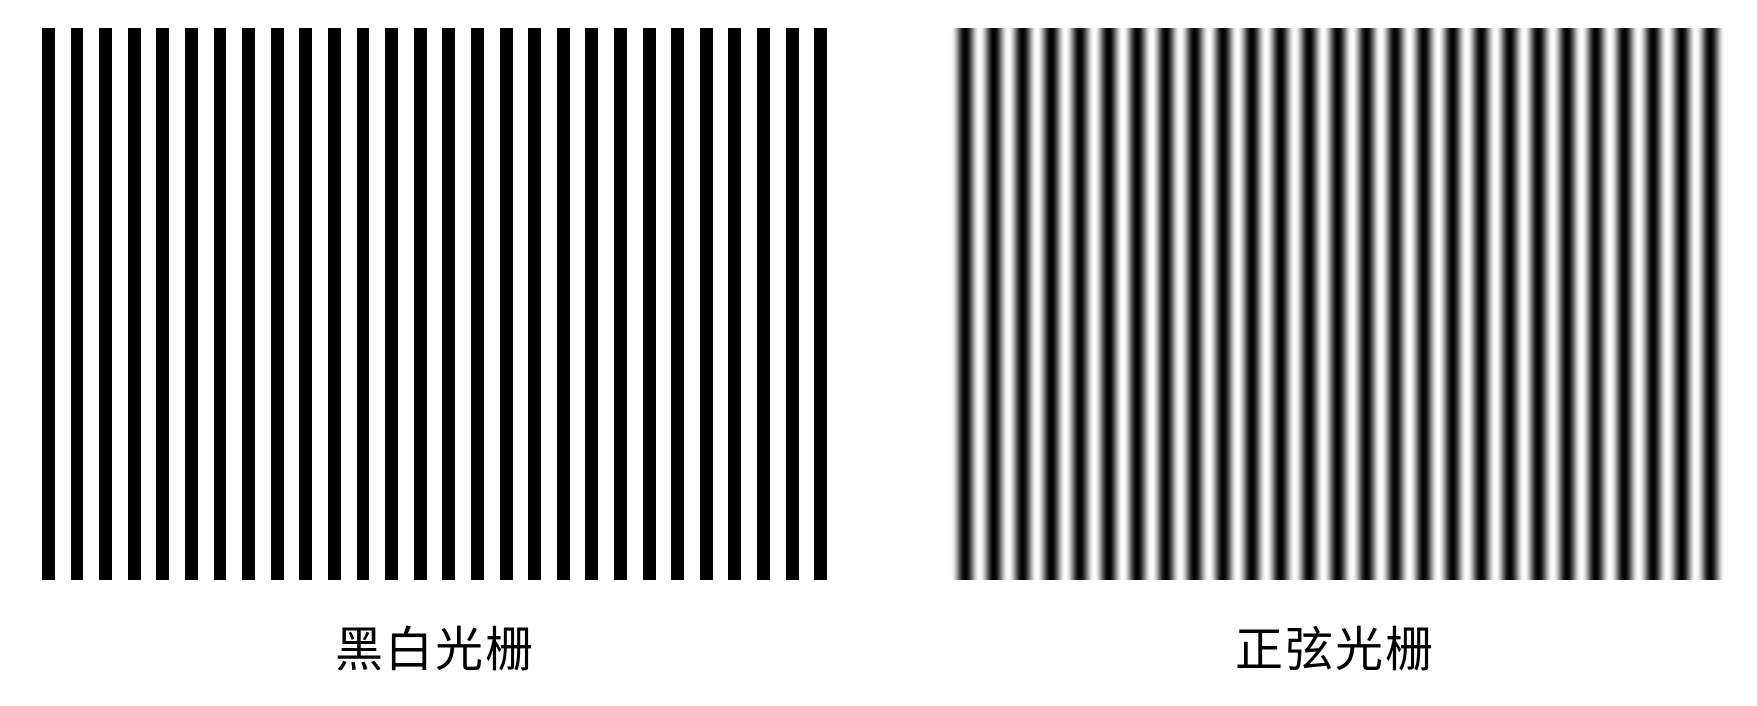 This screenshot has width=1757, height=706. Describe the element at coordinates (1334, 650) in the screenshot. I see `sinusoidal-grating-caption: 正弦光栅` at that location.